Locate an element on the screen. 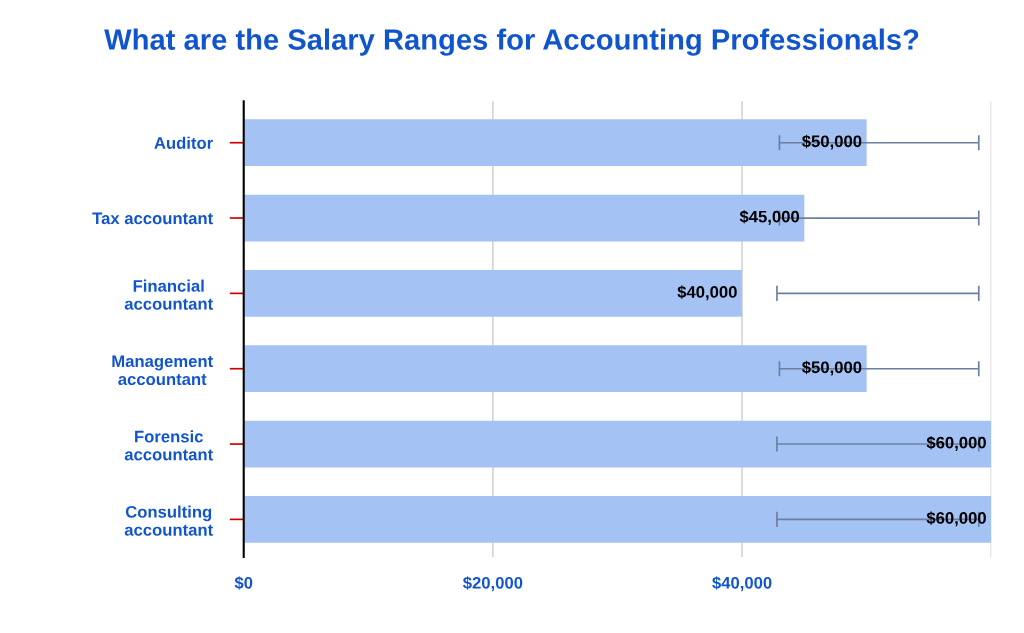  x-tick-label: $0 is located at coordinates (243, 583).